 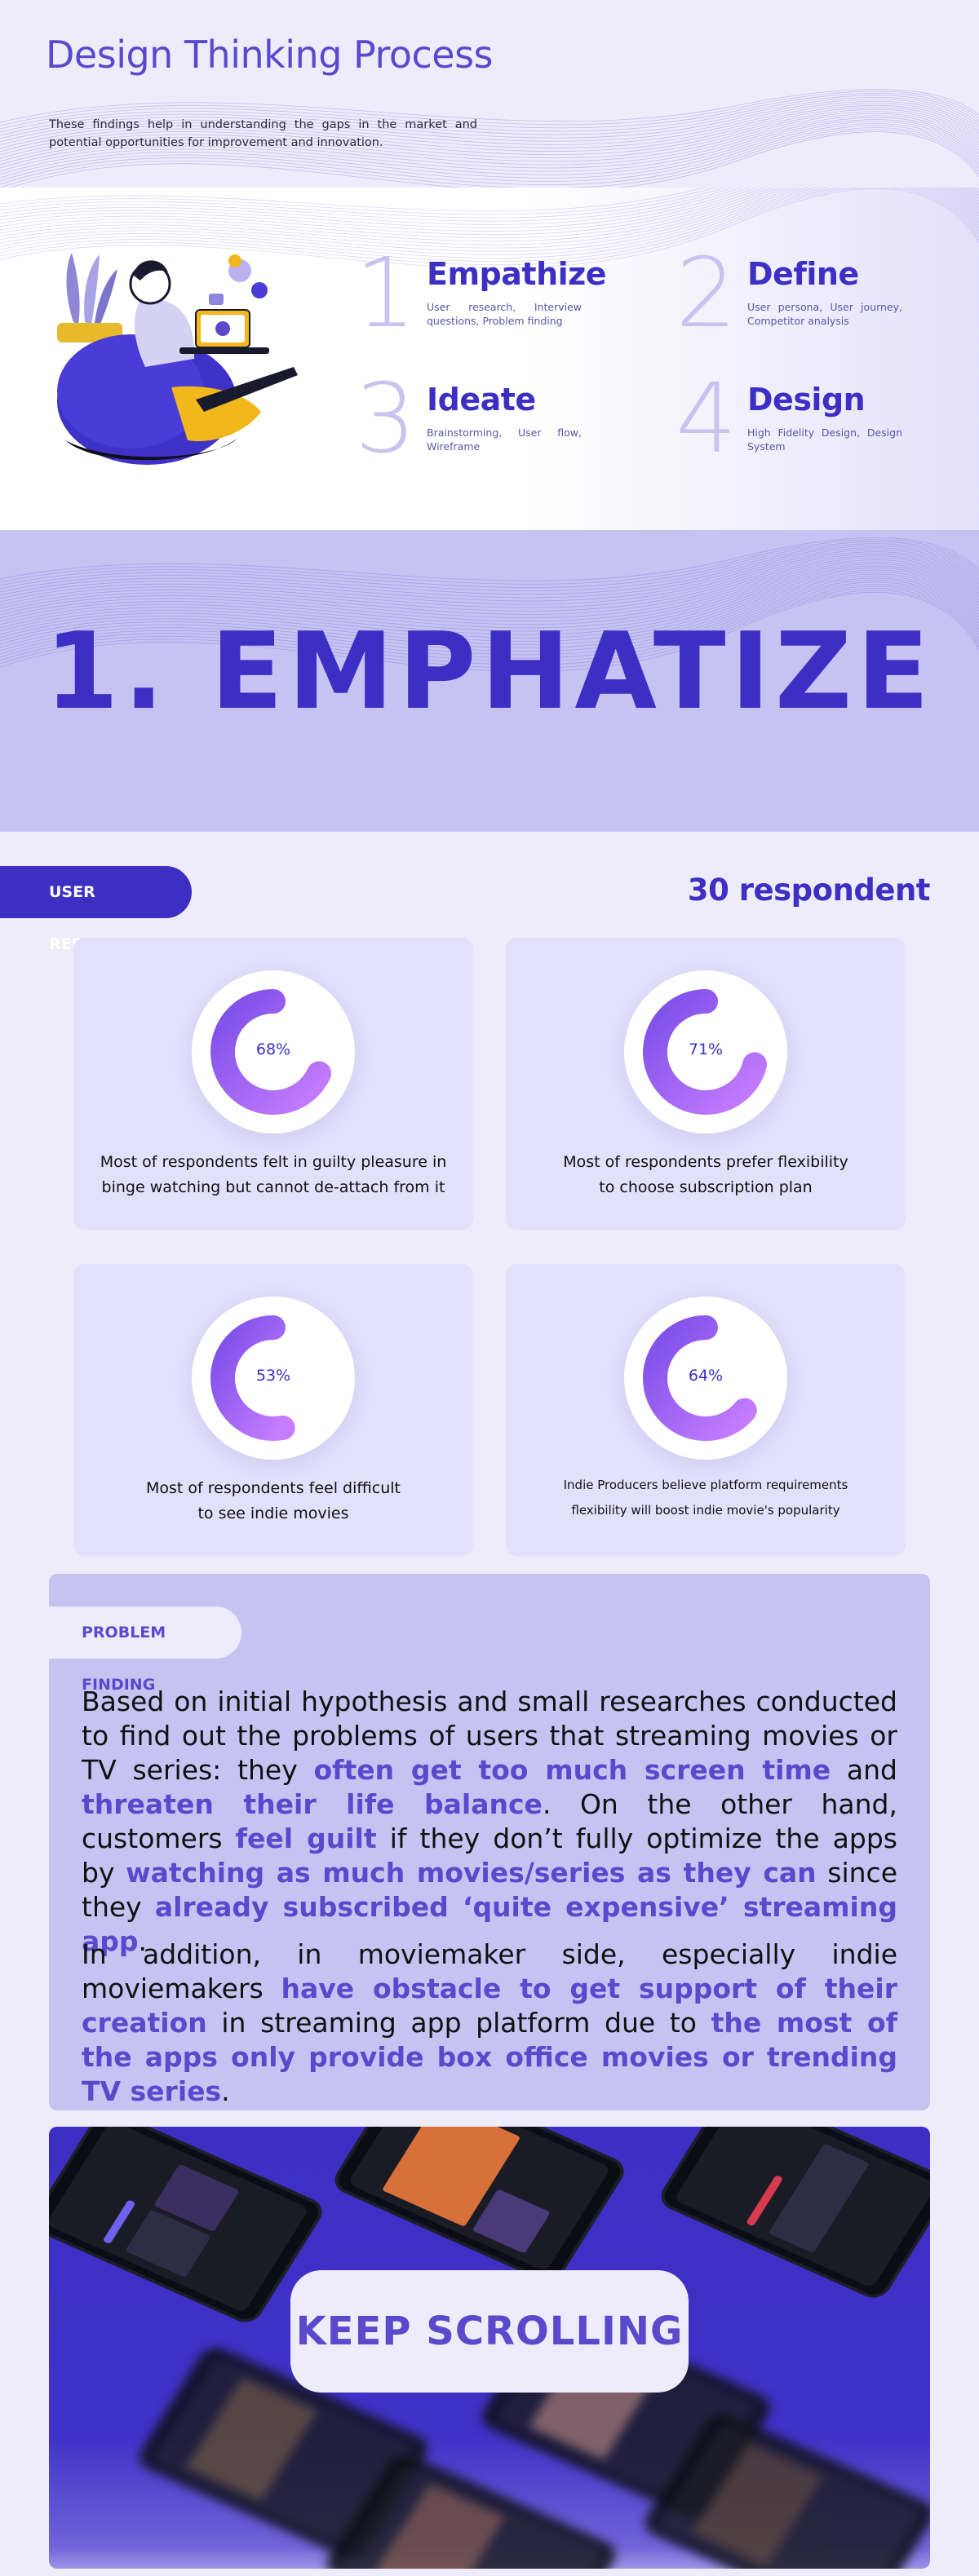 What do you see at coordinates (750, 359) in the screenshot?
I see `process-gradient-fade` at bounding box center [750, 359].